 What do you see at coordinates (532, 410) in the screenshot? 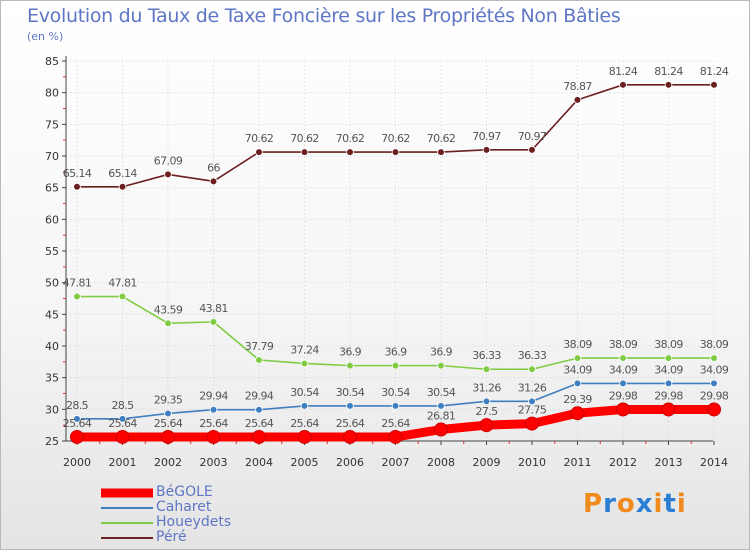
I see `data-label-b-gole-2010: 27.75` at bounding box center [532, 410].